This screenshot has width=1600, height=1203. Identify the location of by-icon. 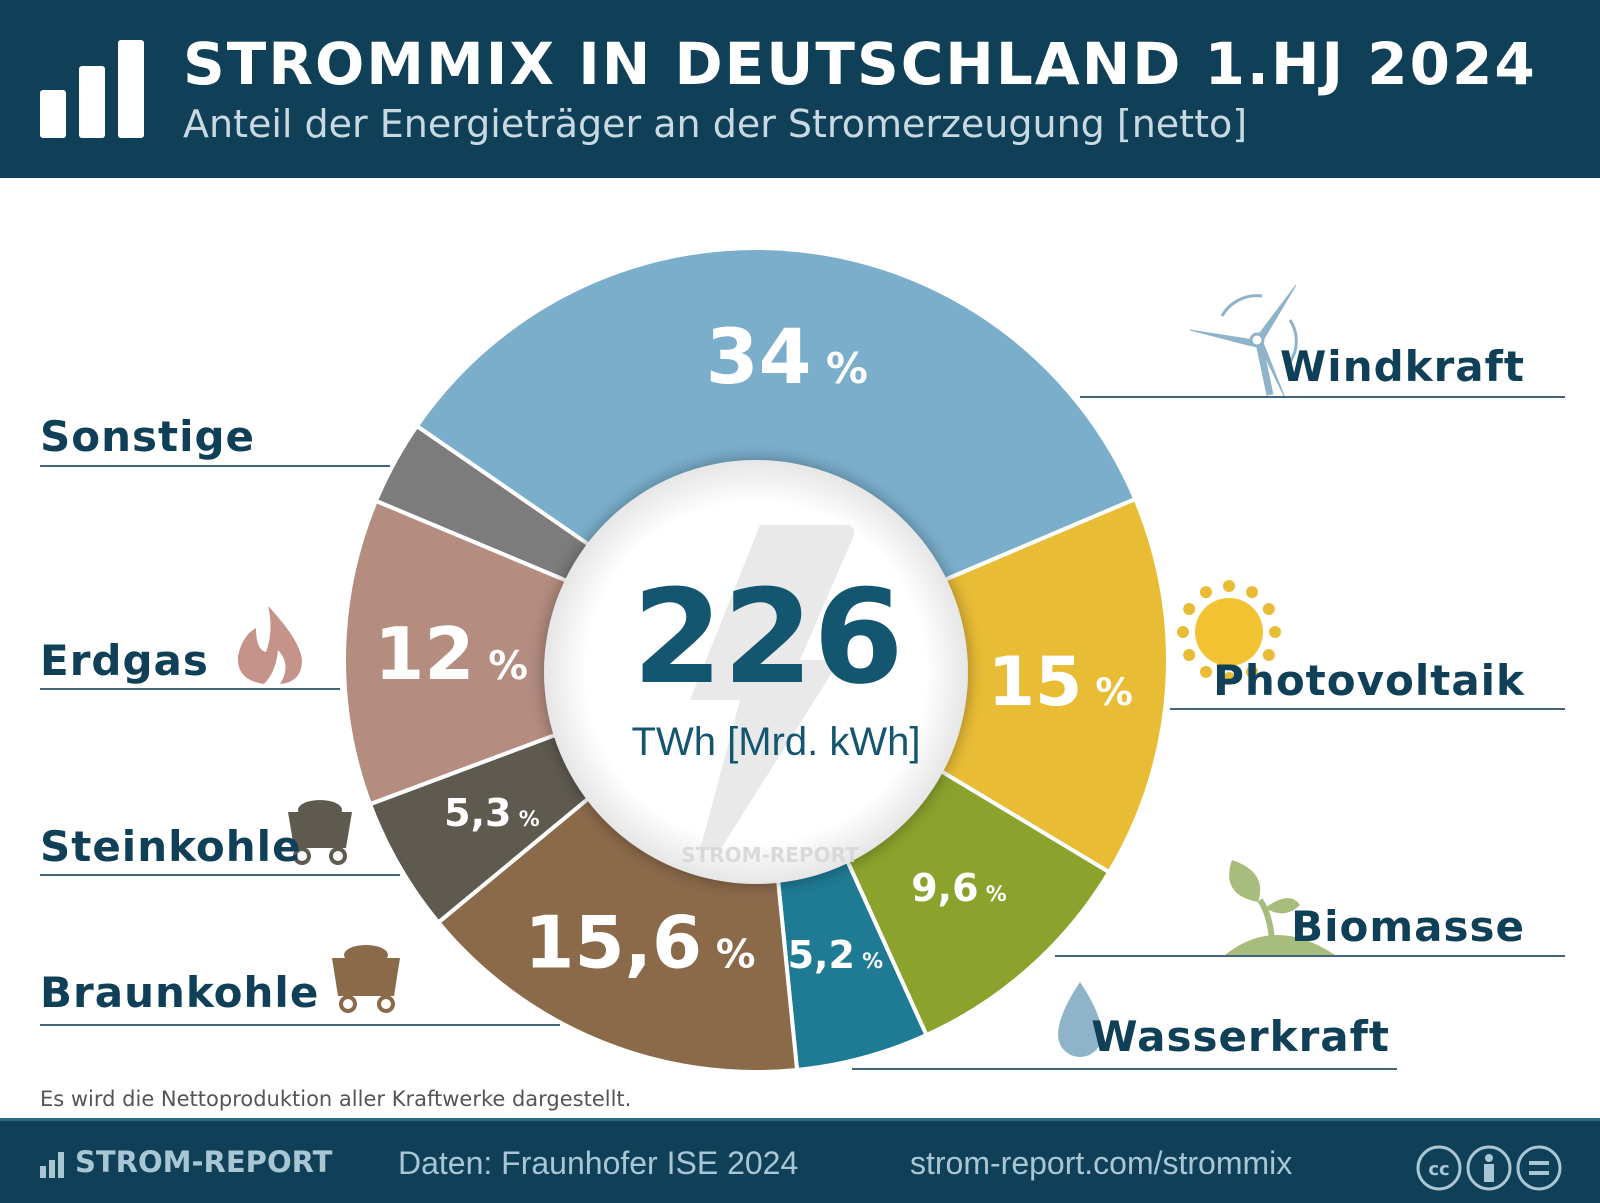
(1489, 1168).